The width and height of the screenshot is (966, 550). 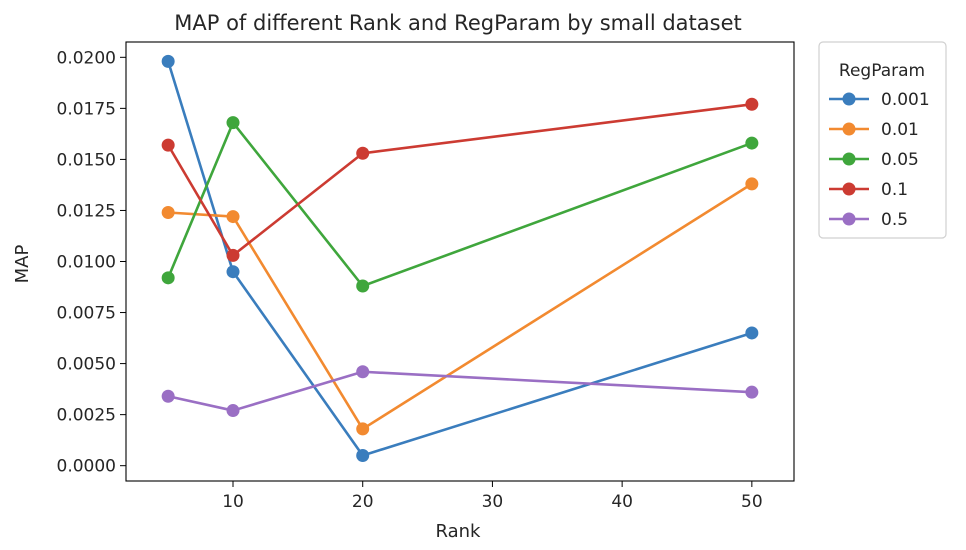 What do you see at coordinates (459, 531) in the screenshot?
I see `x-axis-title: Rank` at bounding box center [459, 531].